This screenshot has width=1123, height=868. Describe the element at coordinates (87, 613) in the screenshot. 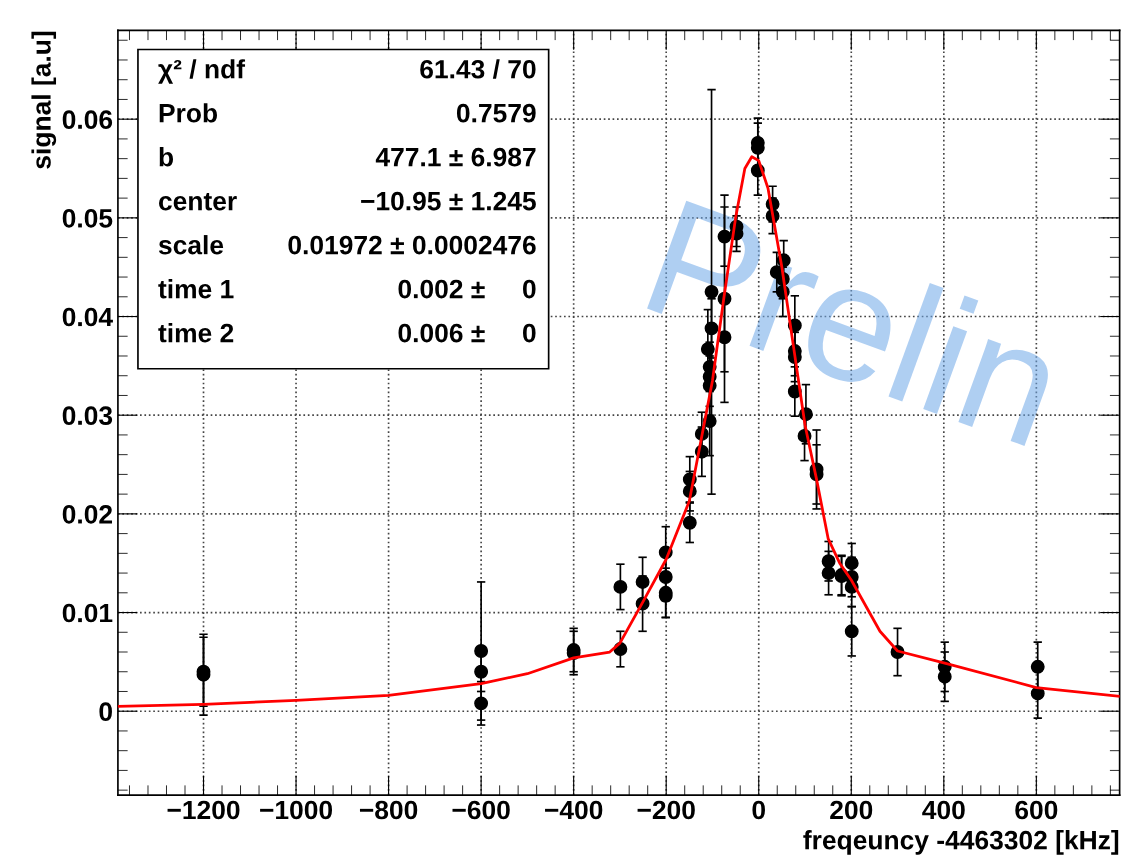

I see `y-tick-label: 0.01` at that location.